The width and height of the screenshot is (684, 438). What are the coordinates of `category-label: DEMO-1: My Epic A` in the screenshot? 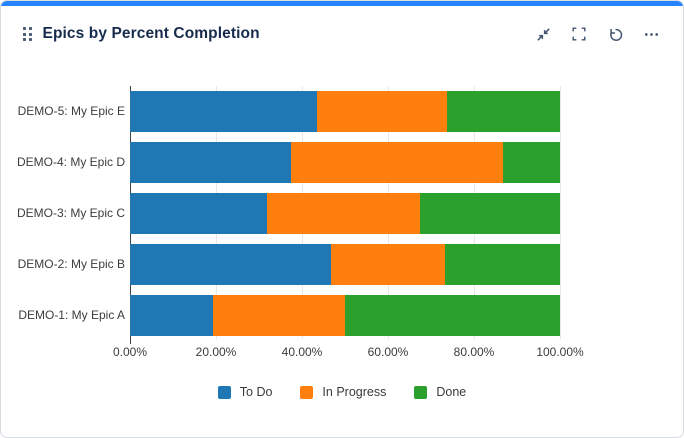 It's located at (71, 315).